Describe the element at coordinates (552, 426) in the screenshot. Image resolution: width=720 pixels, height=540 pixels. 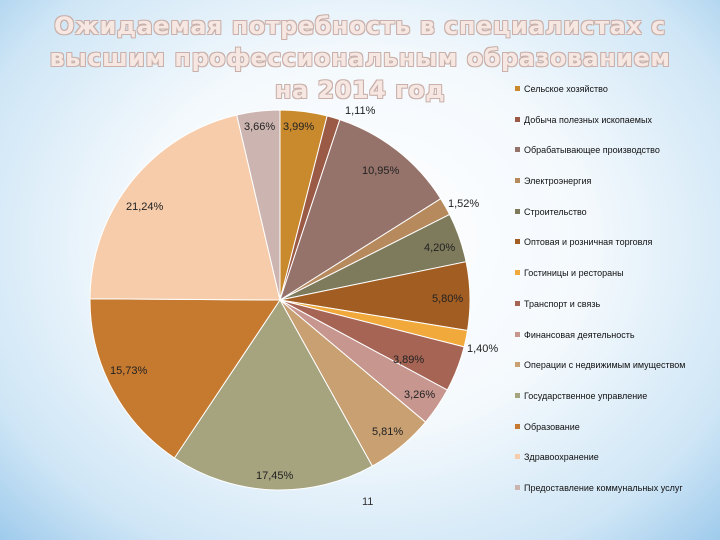
I see `legend-label: Образование` at that location.